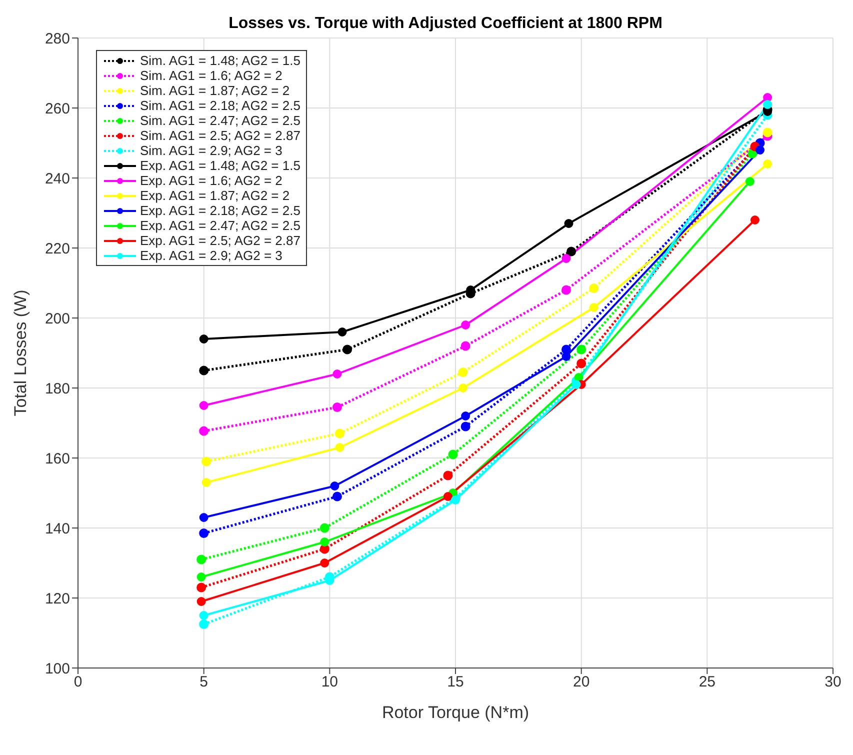 This screenshot has height=755, width=853. What do you see at coordinates (211, 180) in the screenshot?
I see `legend-label: Exp. AG1 = 1.6; AG2 = 2` at bounding box center [211, 180].